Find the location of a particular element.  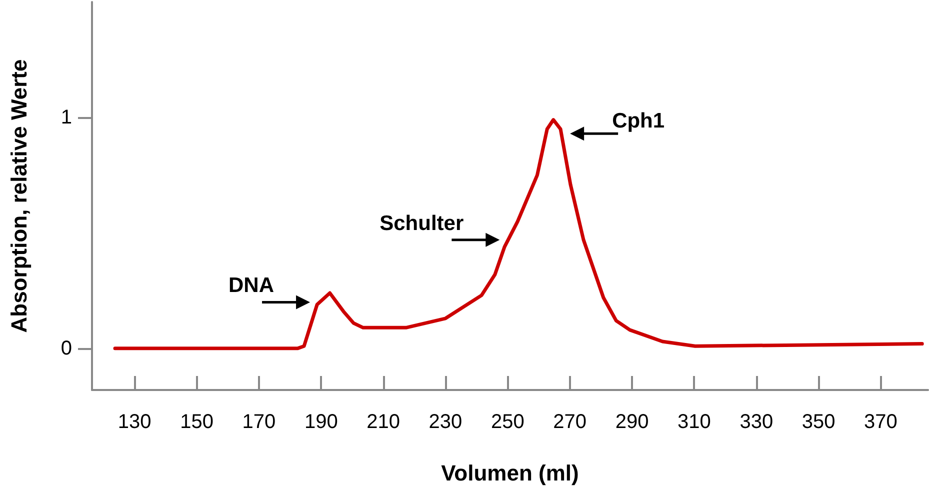

x-tick-label: 290 is located at coordinates (632, 422).